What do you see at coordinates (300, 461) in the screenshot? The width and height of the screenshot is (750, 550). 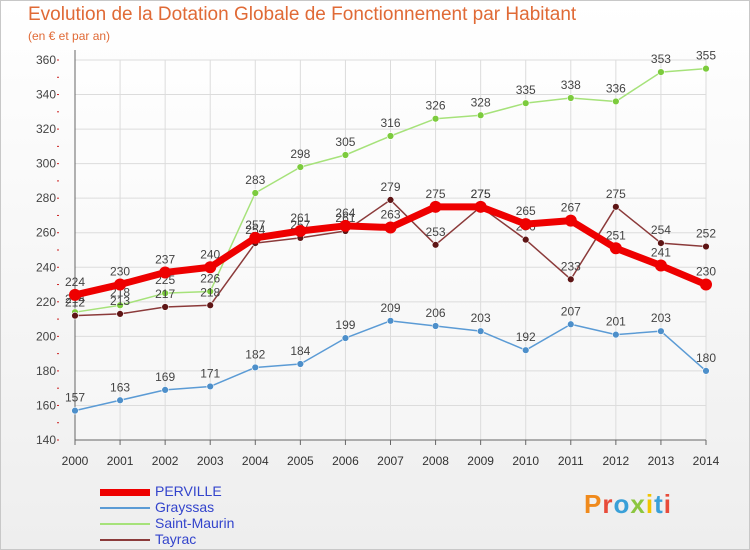 I see `x-tick-label: 2005` at bounding box center [300, 461].